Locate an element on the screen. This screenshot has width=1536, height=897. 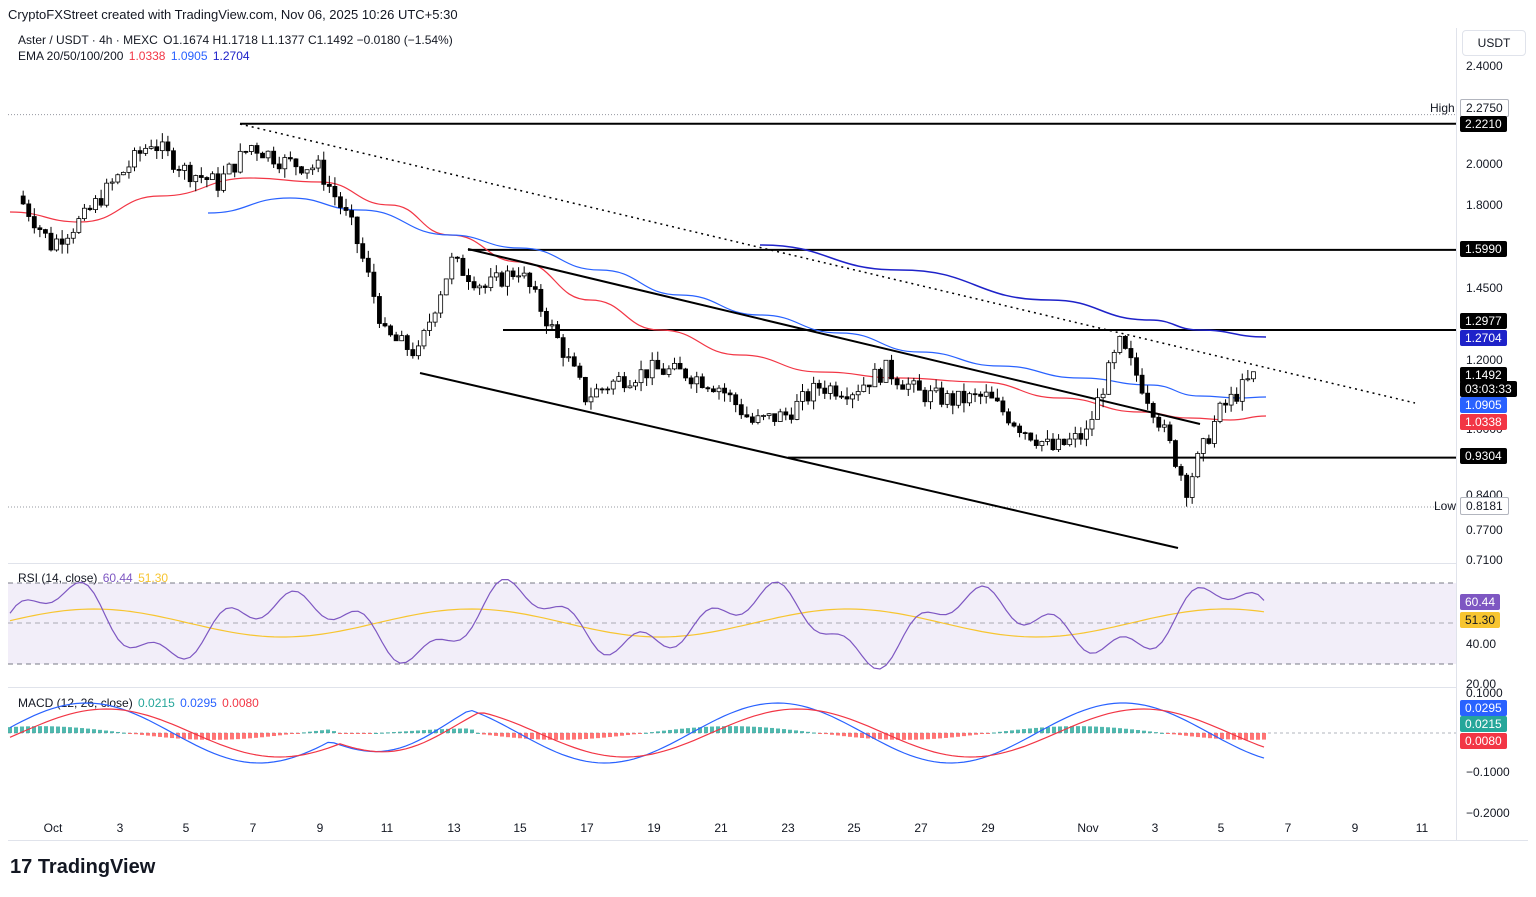
tradingview-logo: 17 TradingView is located at coordinates (82, 867).